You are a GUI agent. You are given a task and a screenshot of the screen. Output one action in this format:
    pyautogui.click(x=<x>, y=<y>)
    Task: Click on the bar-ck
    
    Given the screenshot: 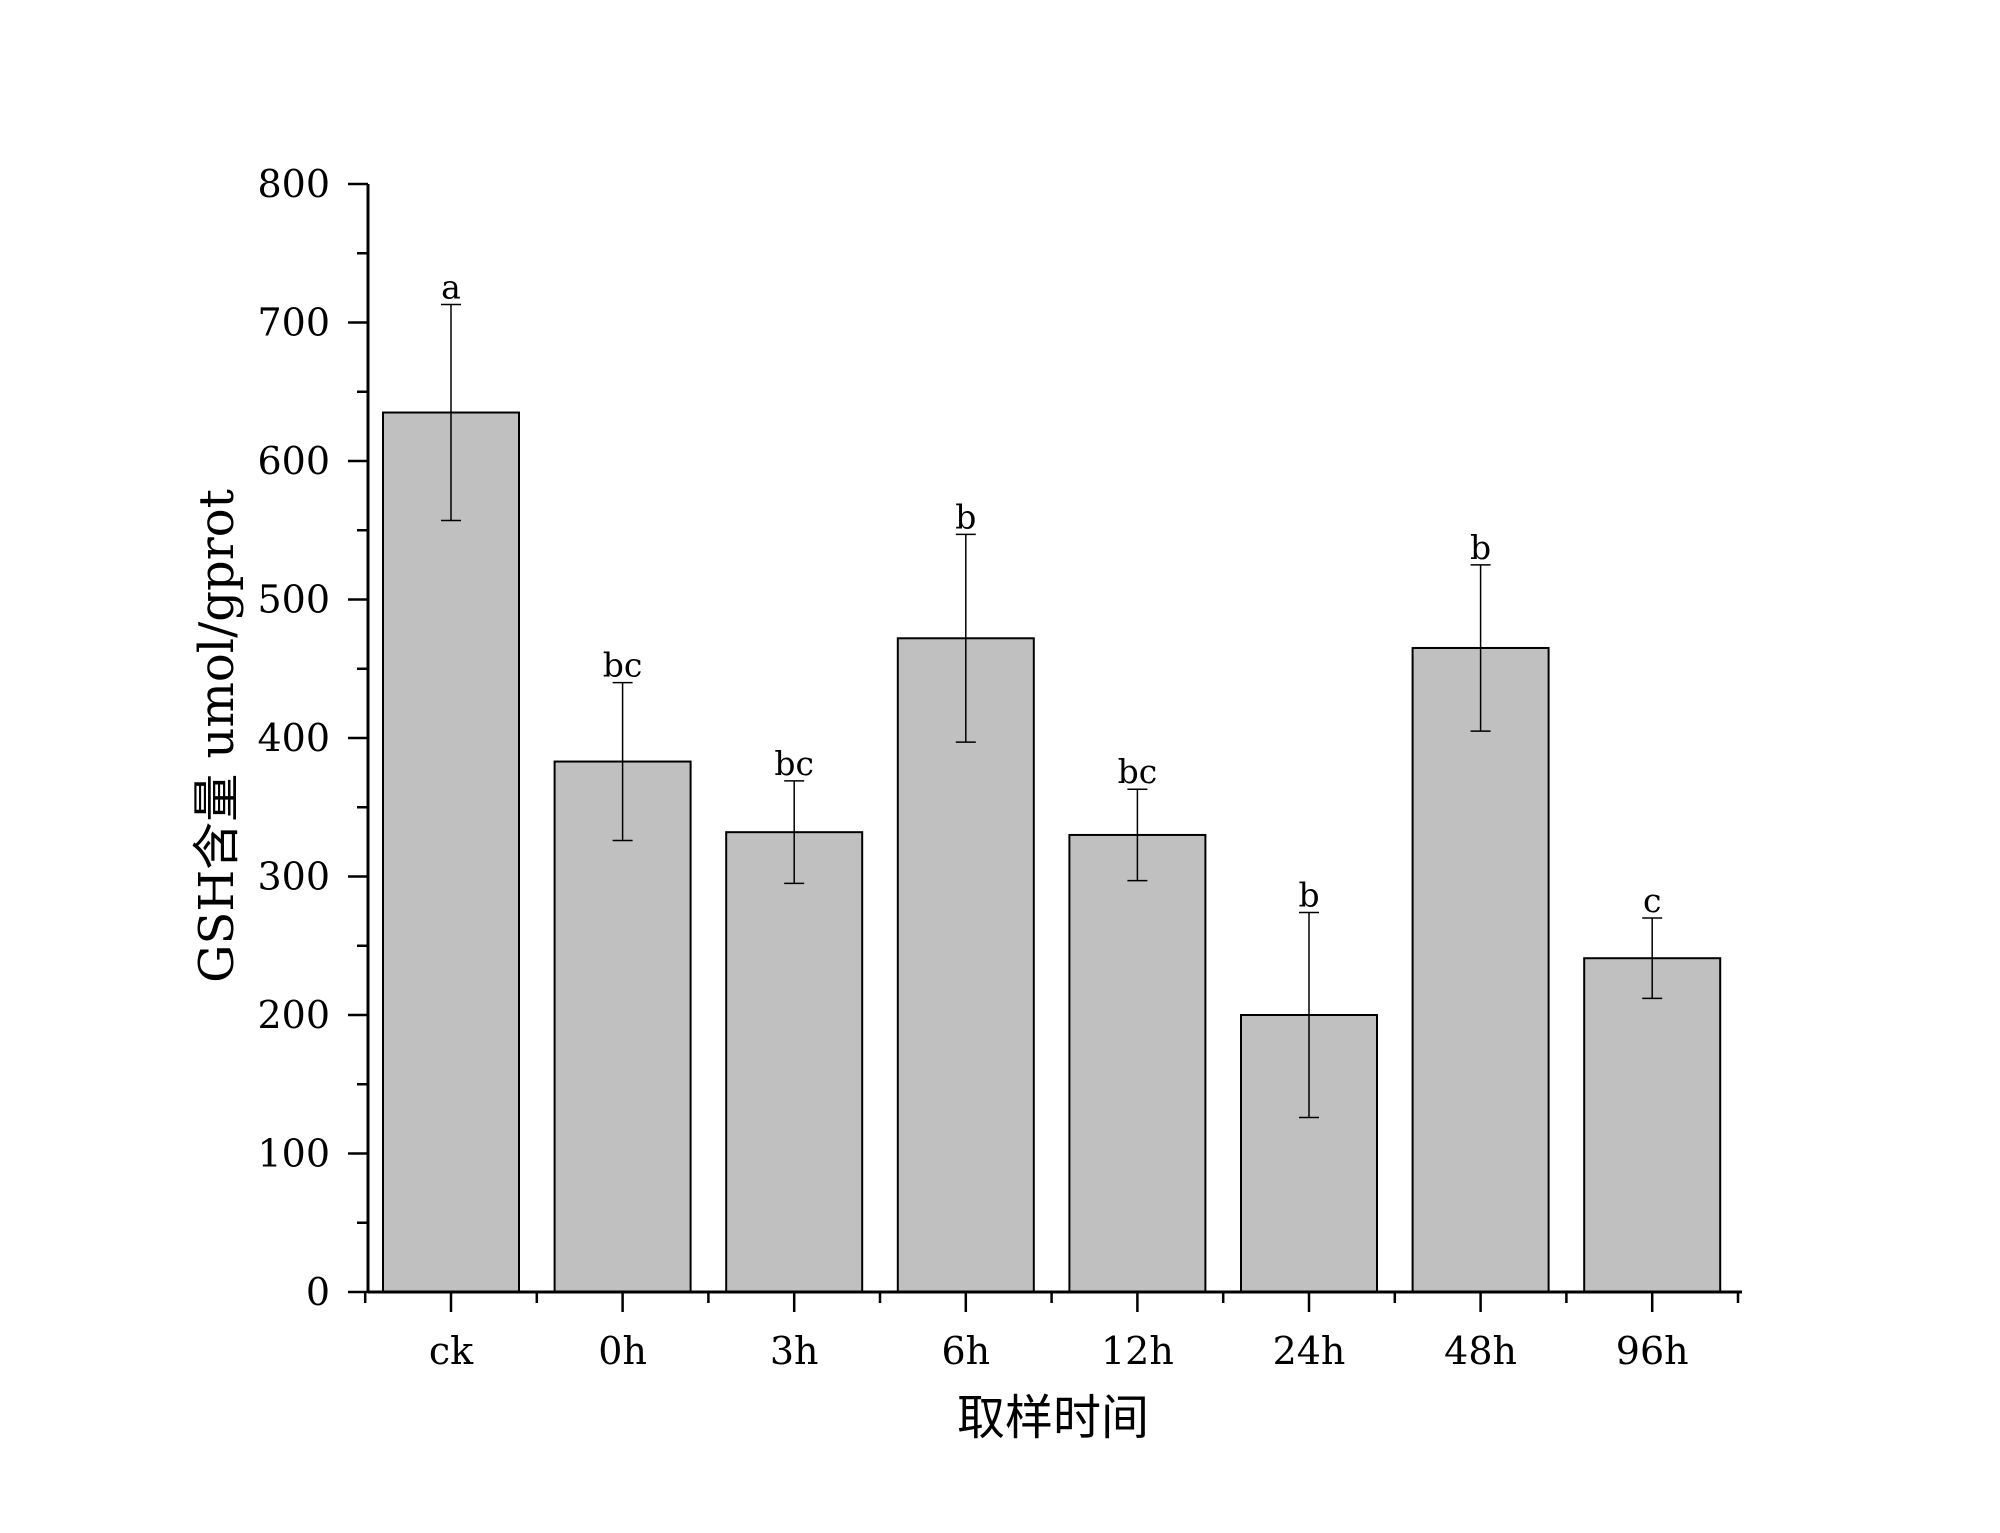 What is the action you would take?
    pyautogui.click(x=451, y=852)
    